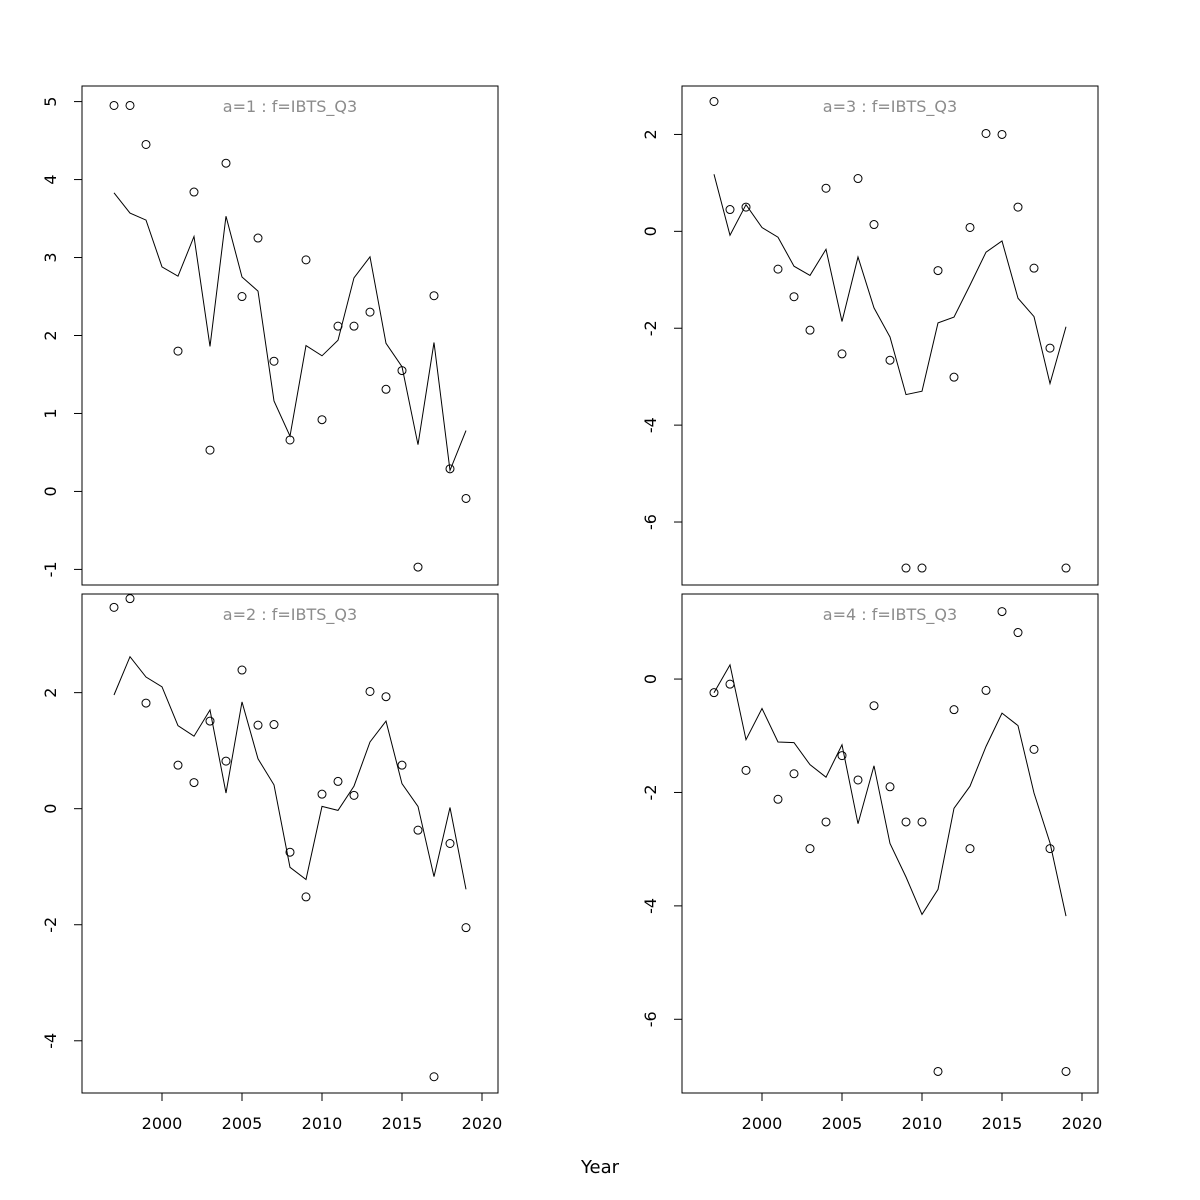 The width and height of the screenshot is (1200, 1200). What do you see at coordinates (402, 1123) in the screenshot?
I see `x-tick-label: 2015` at bounding box center [402, 1123].